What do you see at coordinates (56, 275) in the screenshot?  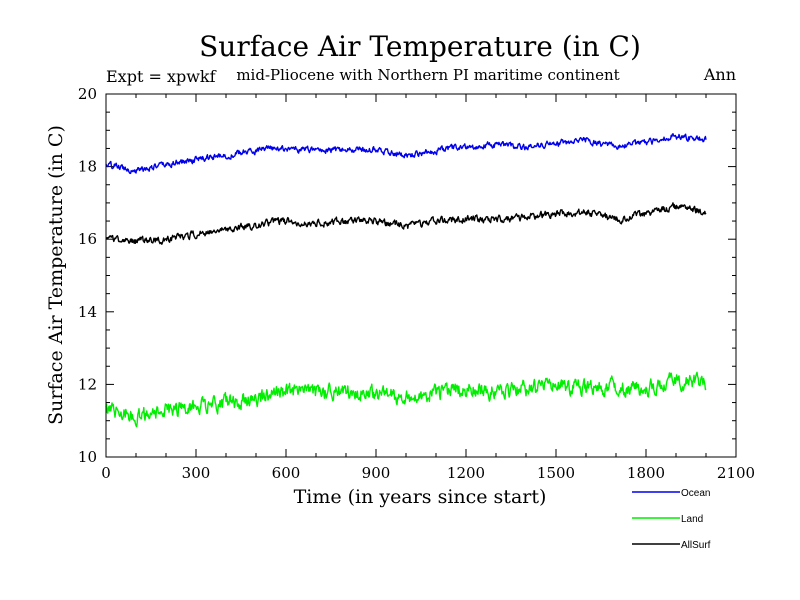 I see `y-axis-label: Surface Air Temperature (in C)` at bounding box center [56, 275].